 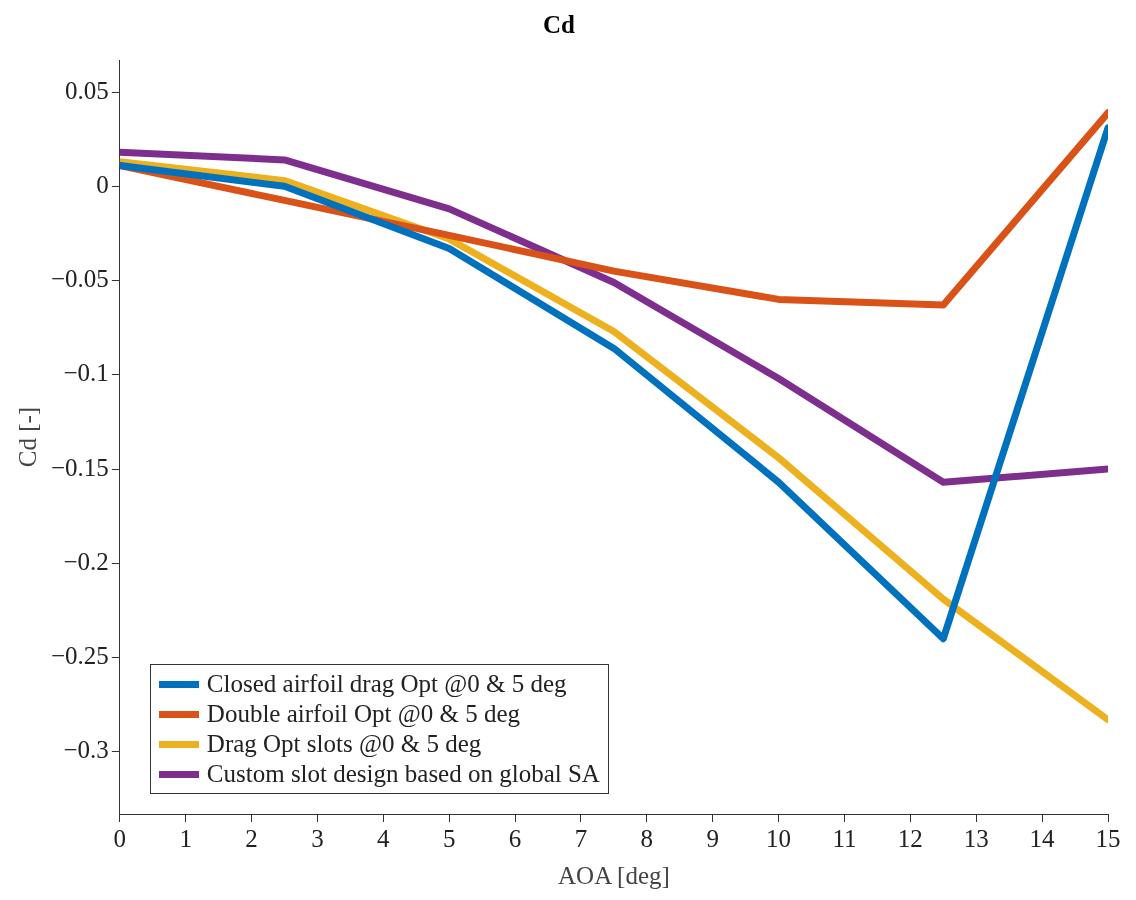 I want to click on y-tick-label: −0.15, so click(x=79, y=467).